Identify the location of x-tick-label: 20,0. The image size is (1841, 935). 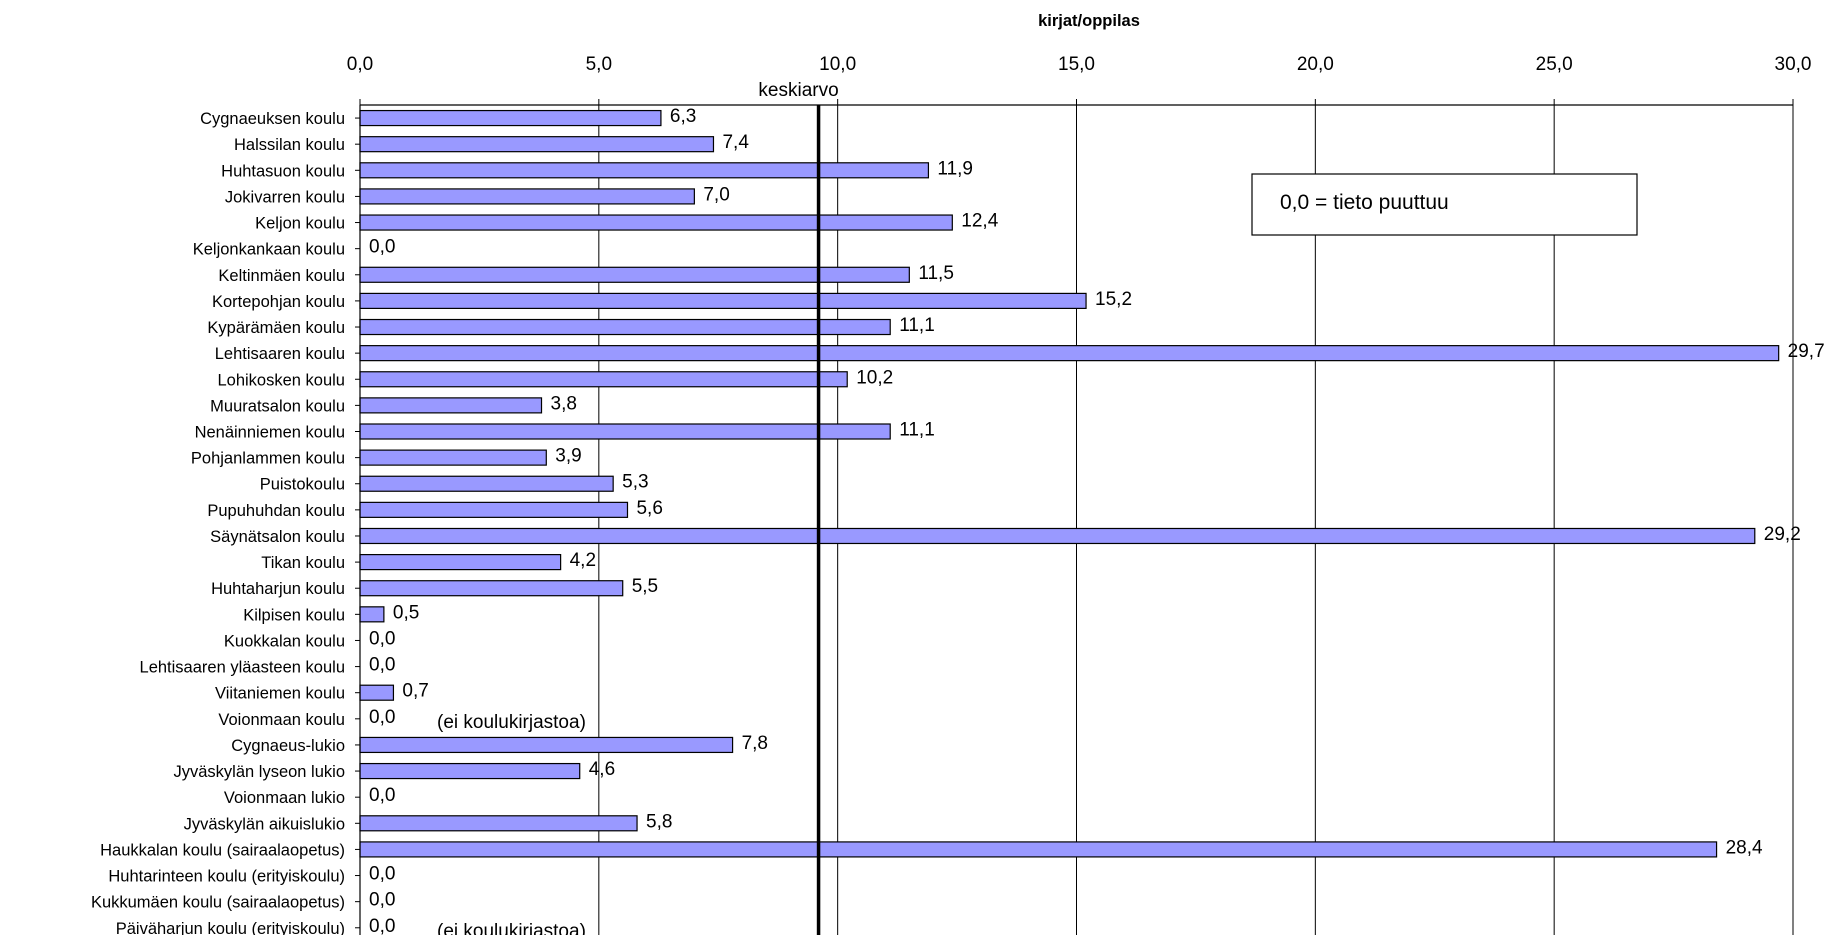
(1315, 64).